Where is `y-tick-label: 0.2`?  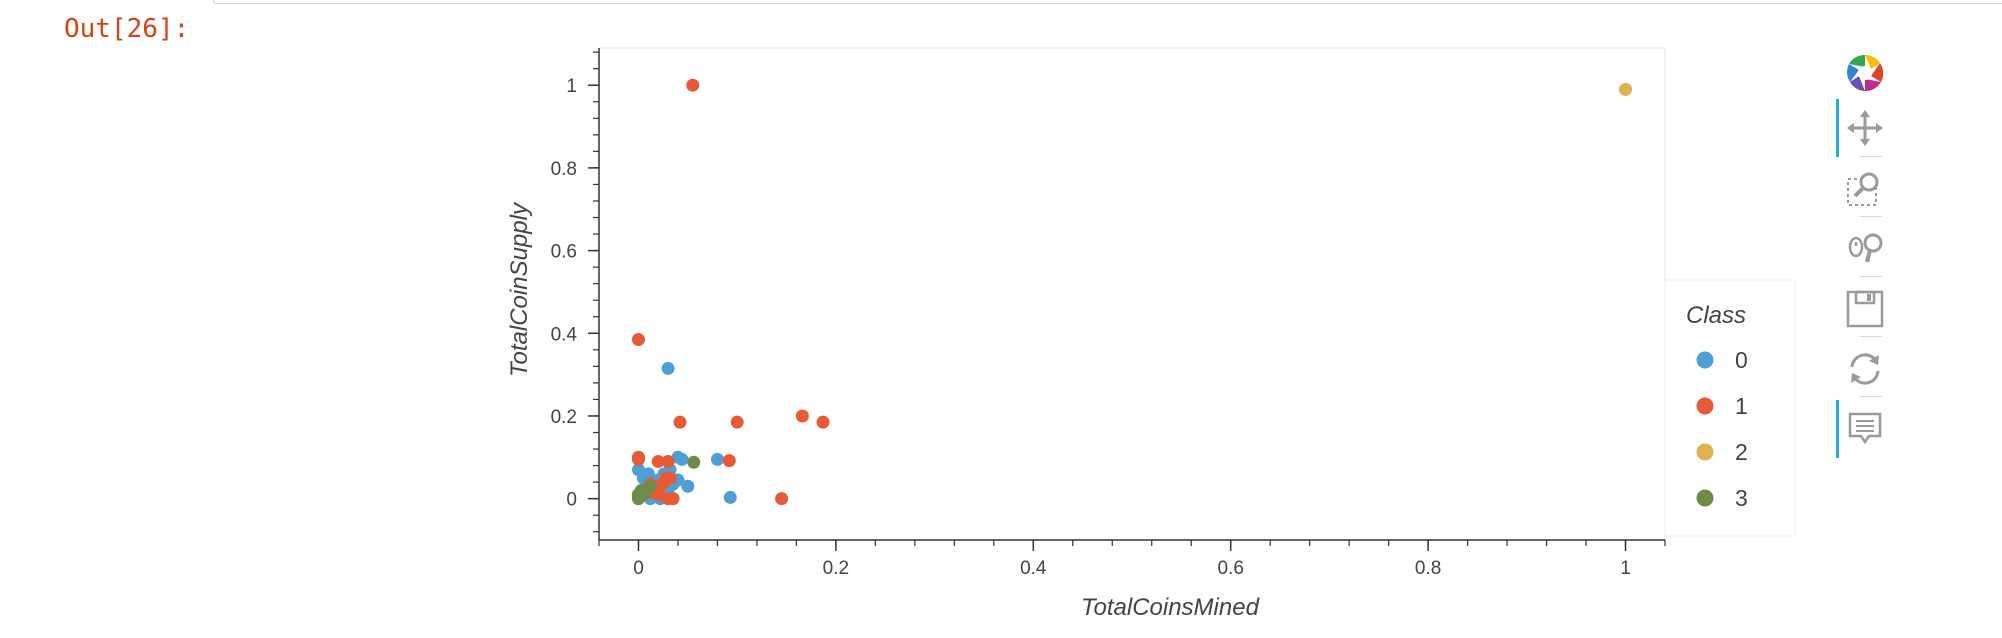
y-tick-label: 0.2 is located at coordinates (564, 417).